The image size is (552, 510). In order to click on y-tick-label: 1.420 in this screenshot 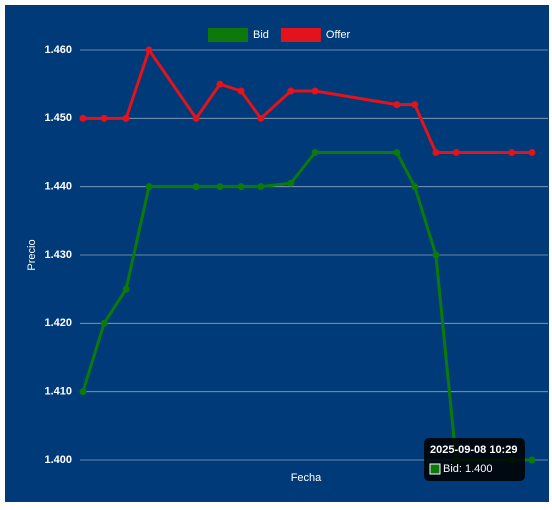, I will do `click(58, 323)`.